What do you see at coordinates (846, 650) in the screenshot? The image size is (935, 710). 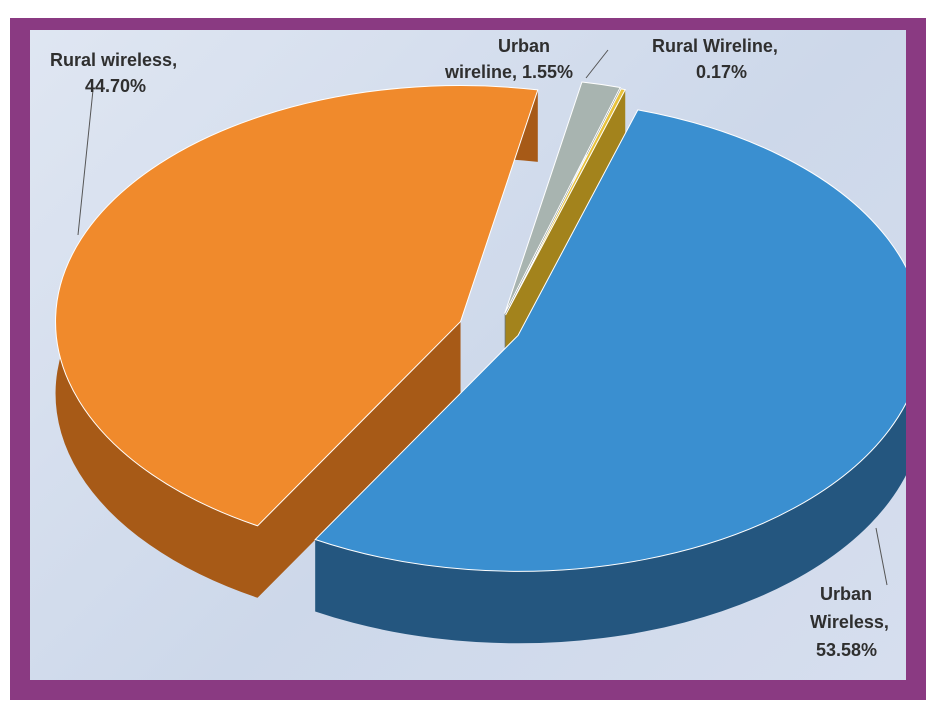 I see `label-urban-wireless-value: 53.58%` at bounding box center [846, 650].